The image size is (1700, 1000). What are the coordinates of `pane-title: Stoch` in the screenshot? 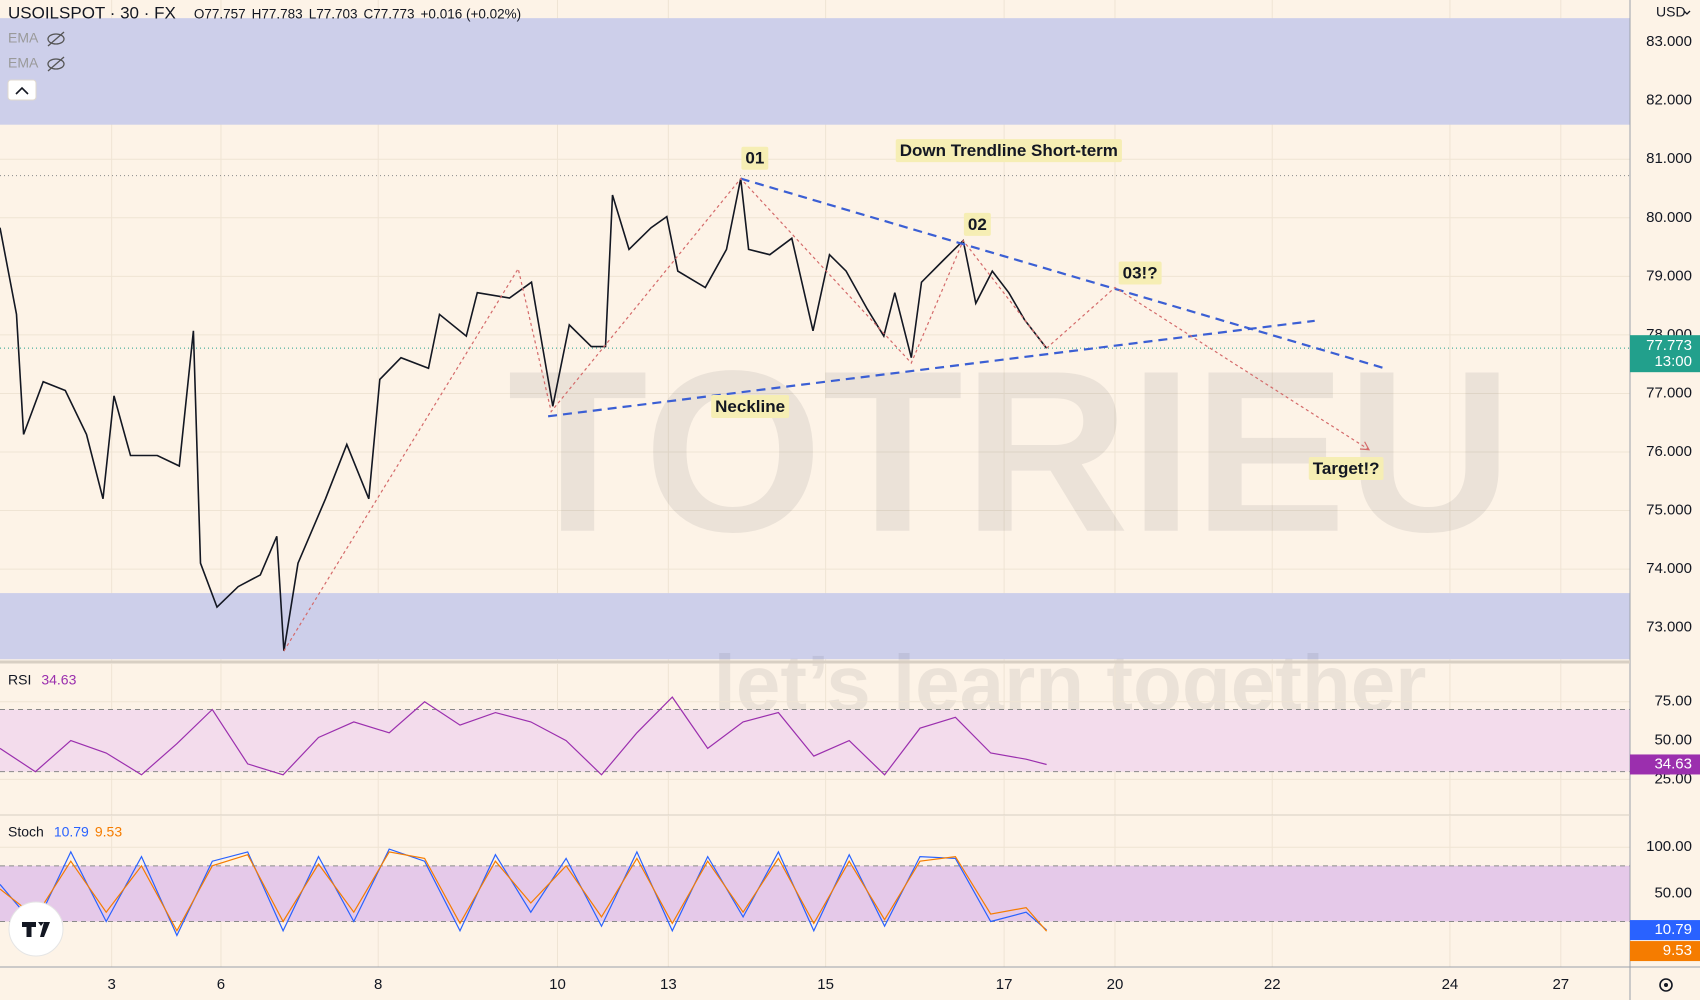 It's located at (26, 832).